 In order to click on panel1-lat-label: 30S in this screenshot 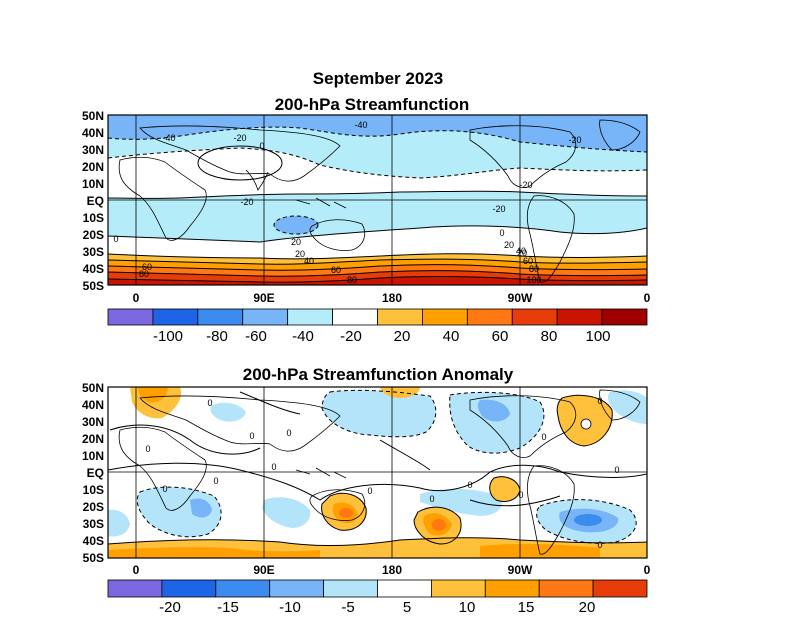, I will do `click(93, 252)`.